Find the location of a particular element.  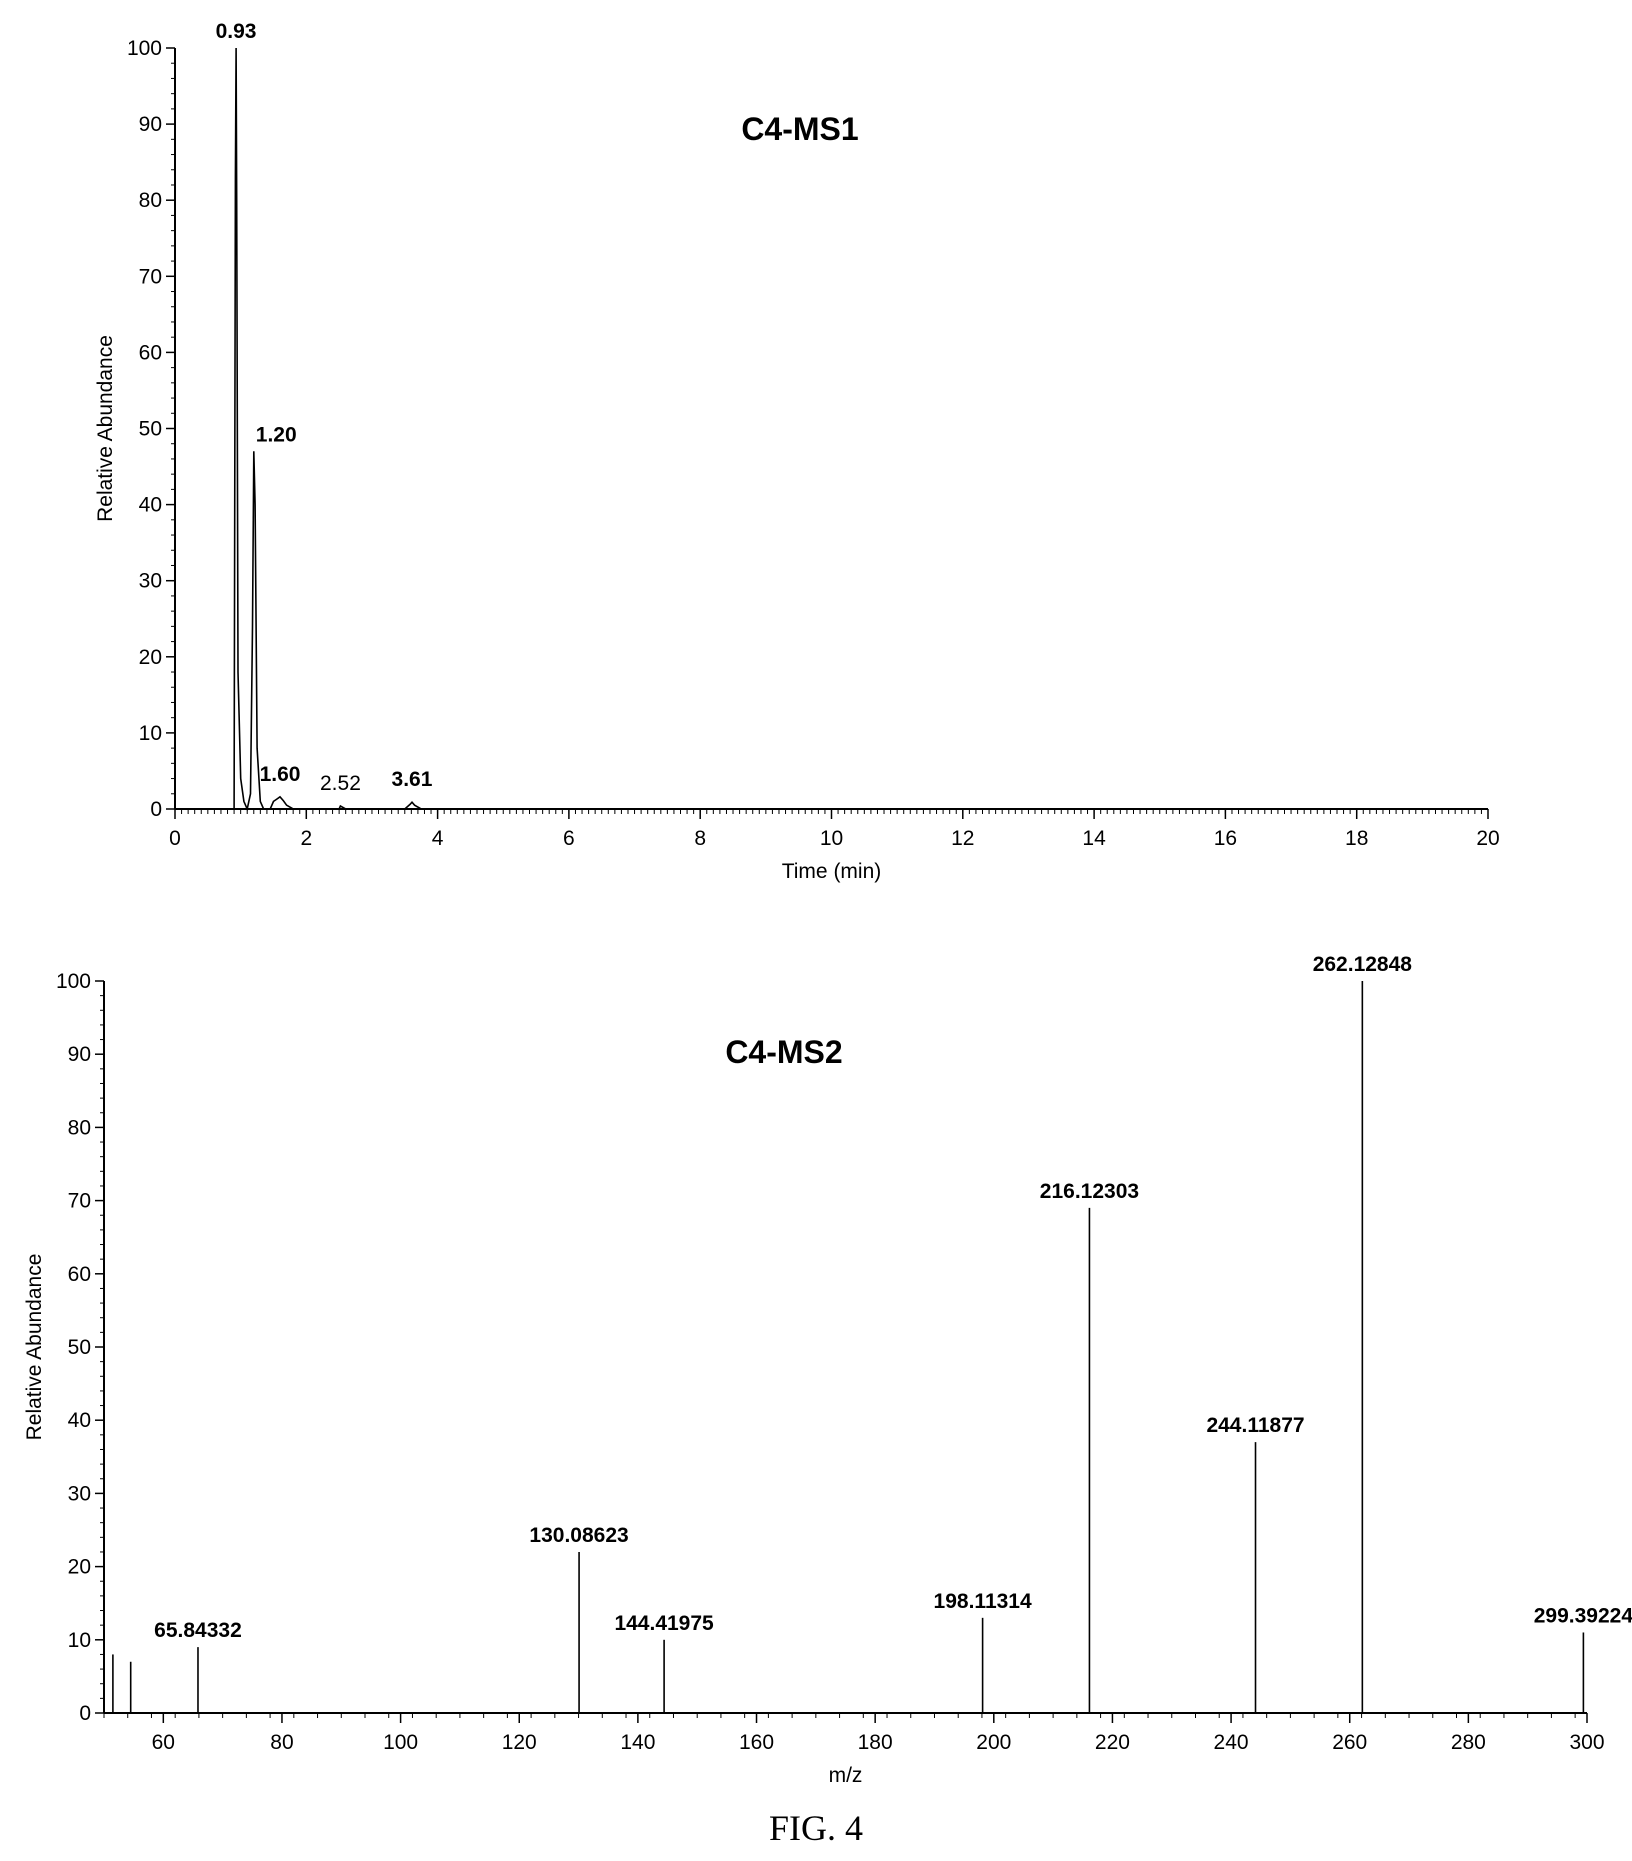

x-tick-label: 180 is located at coordinates (875, 1742).